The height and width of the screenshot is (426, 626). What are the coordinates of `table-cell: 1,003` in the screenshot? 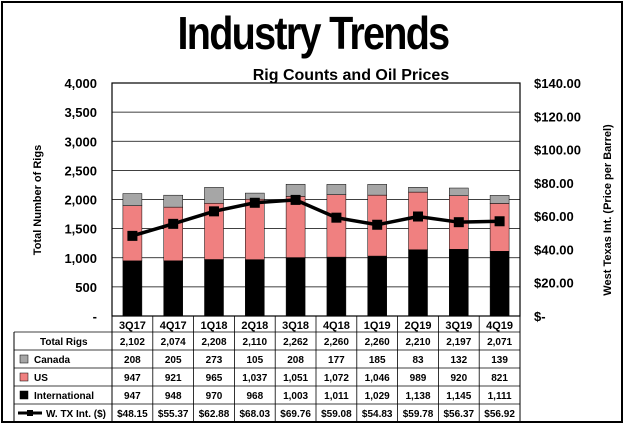 It's located at (295, 396).